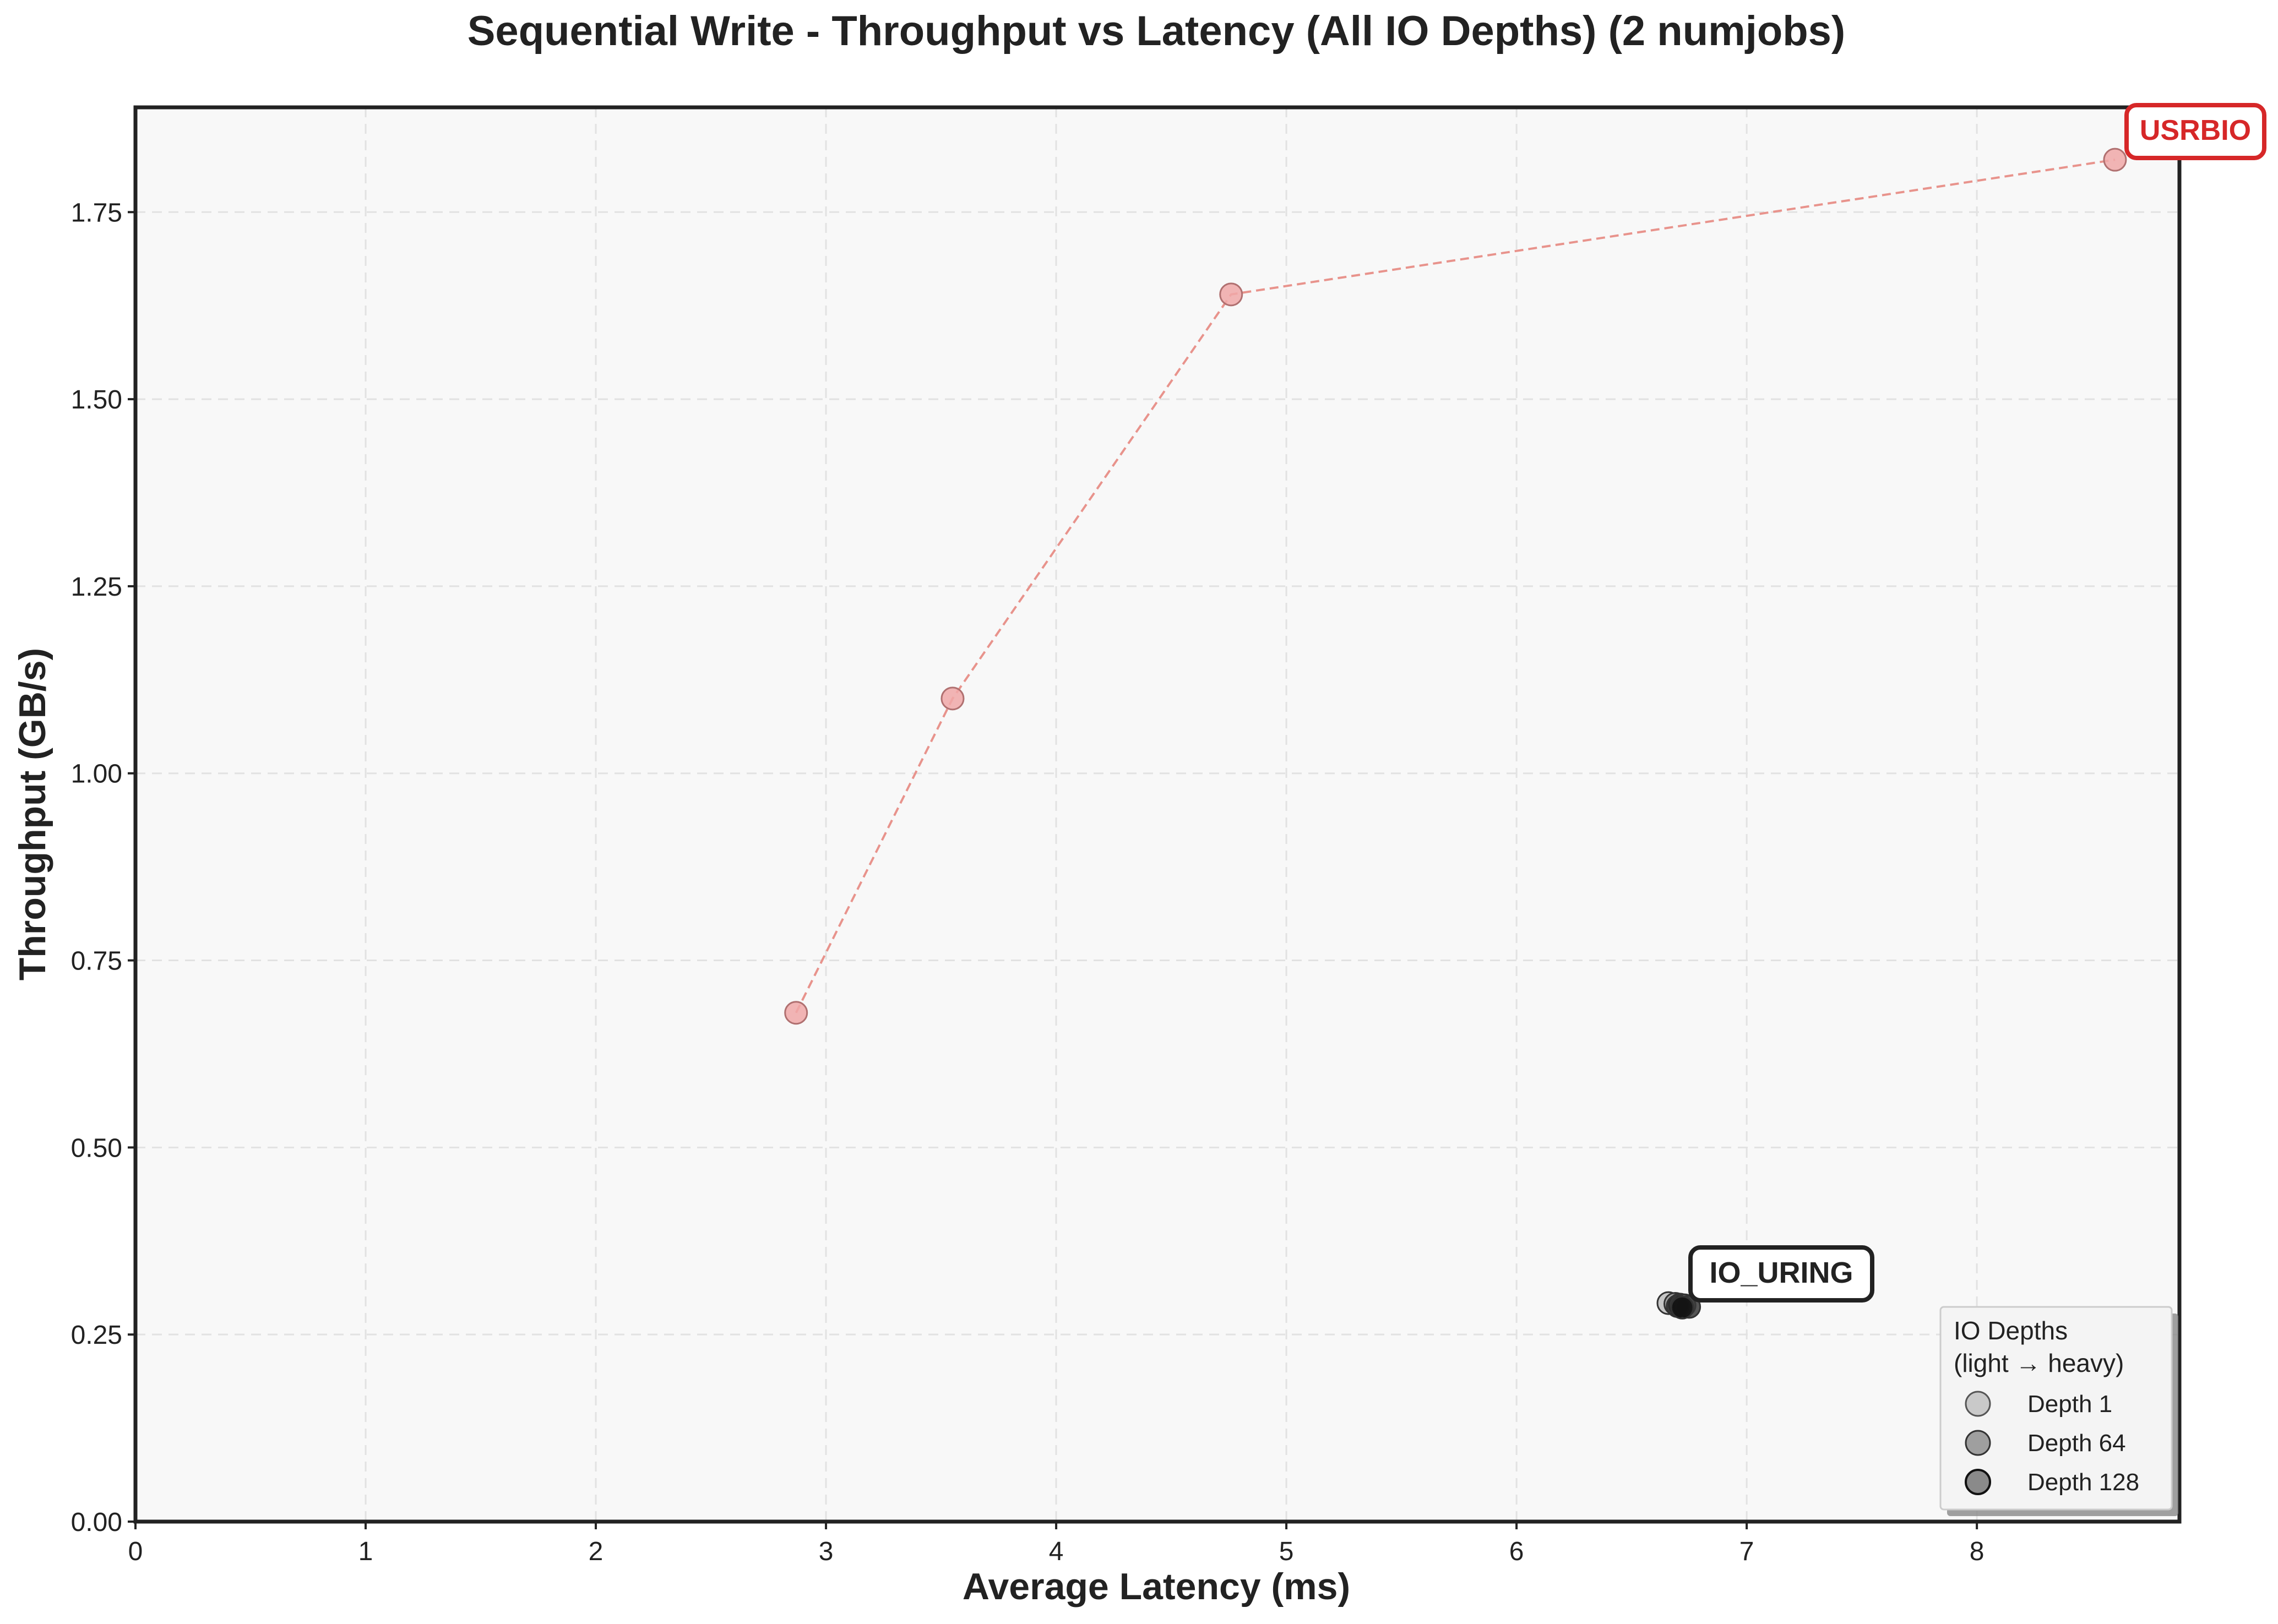 The width and height of the screenshot is (2278, 1624). Describe the element at coordinates (596, 1551) in the screenshot. I see `x-tick-label: 2` at that location.